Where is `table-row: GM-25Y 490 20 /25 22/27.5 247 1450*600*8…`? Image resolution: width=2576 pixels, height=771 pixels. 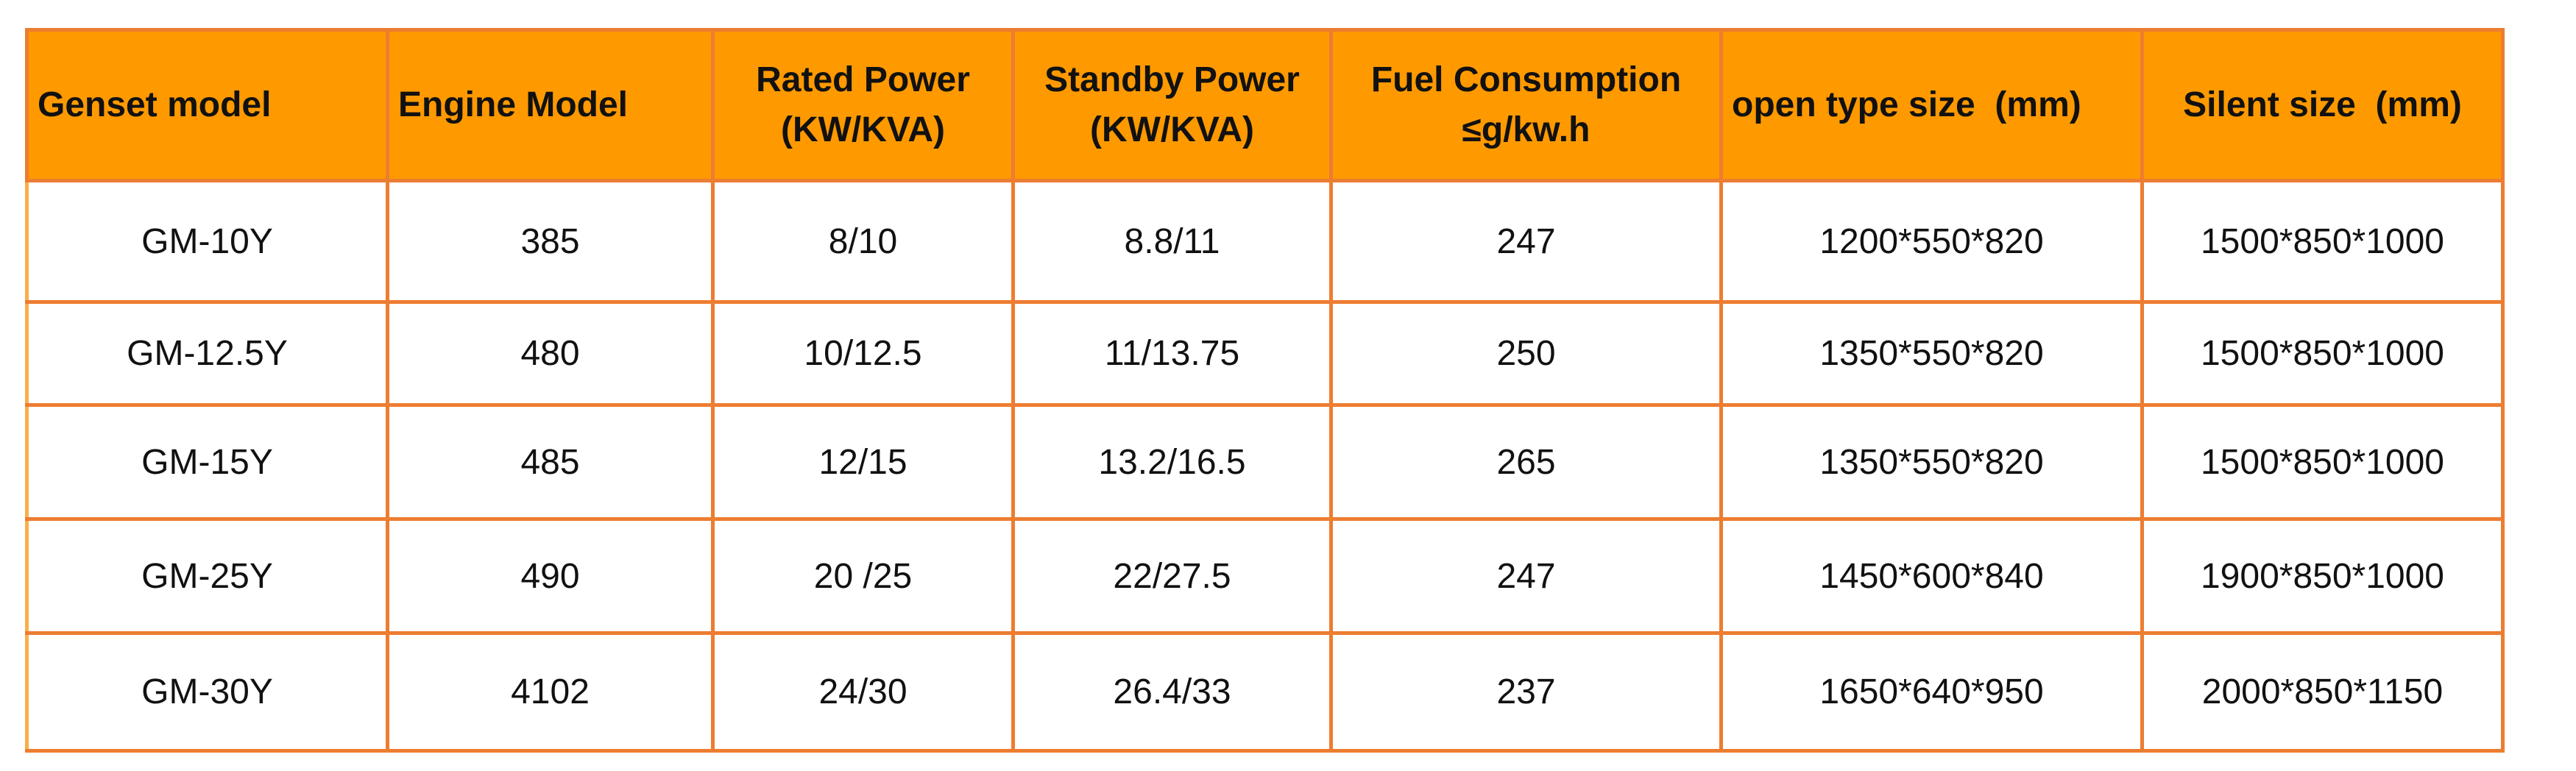 table-row: GM-25Y 490 20 /25 22/27.5 247 1450*600*8… is located at coordinates (1265, 576).